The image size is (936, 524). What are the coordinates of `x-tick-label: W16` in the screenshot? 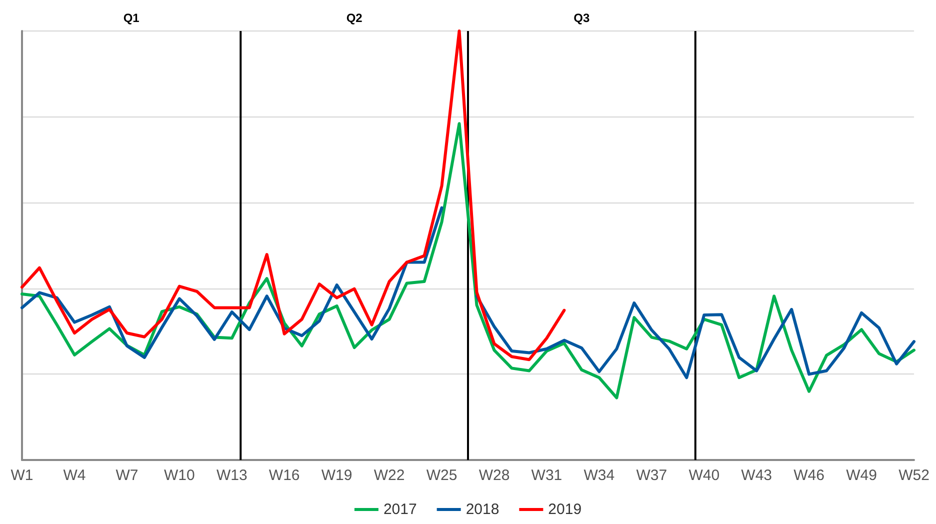 It's located at (284, 475).